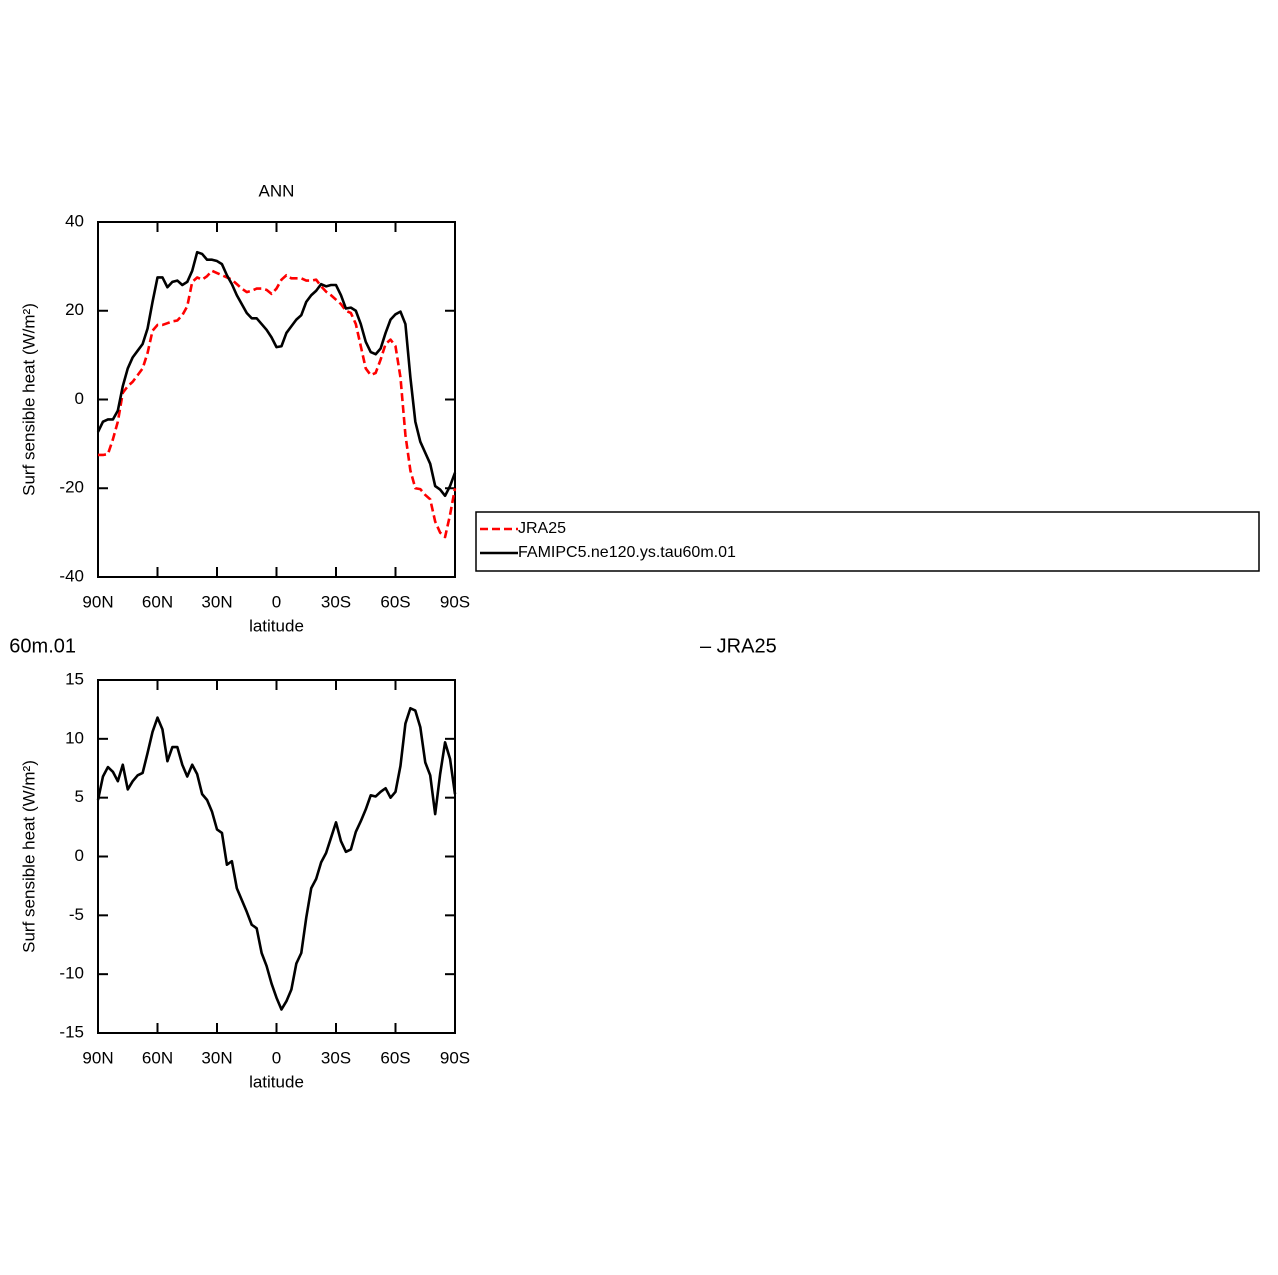 The image size is (1278, 1275). Describe the element at coordinates (867, 541) in the screenshot. I see `legend-box` at that location.